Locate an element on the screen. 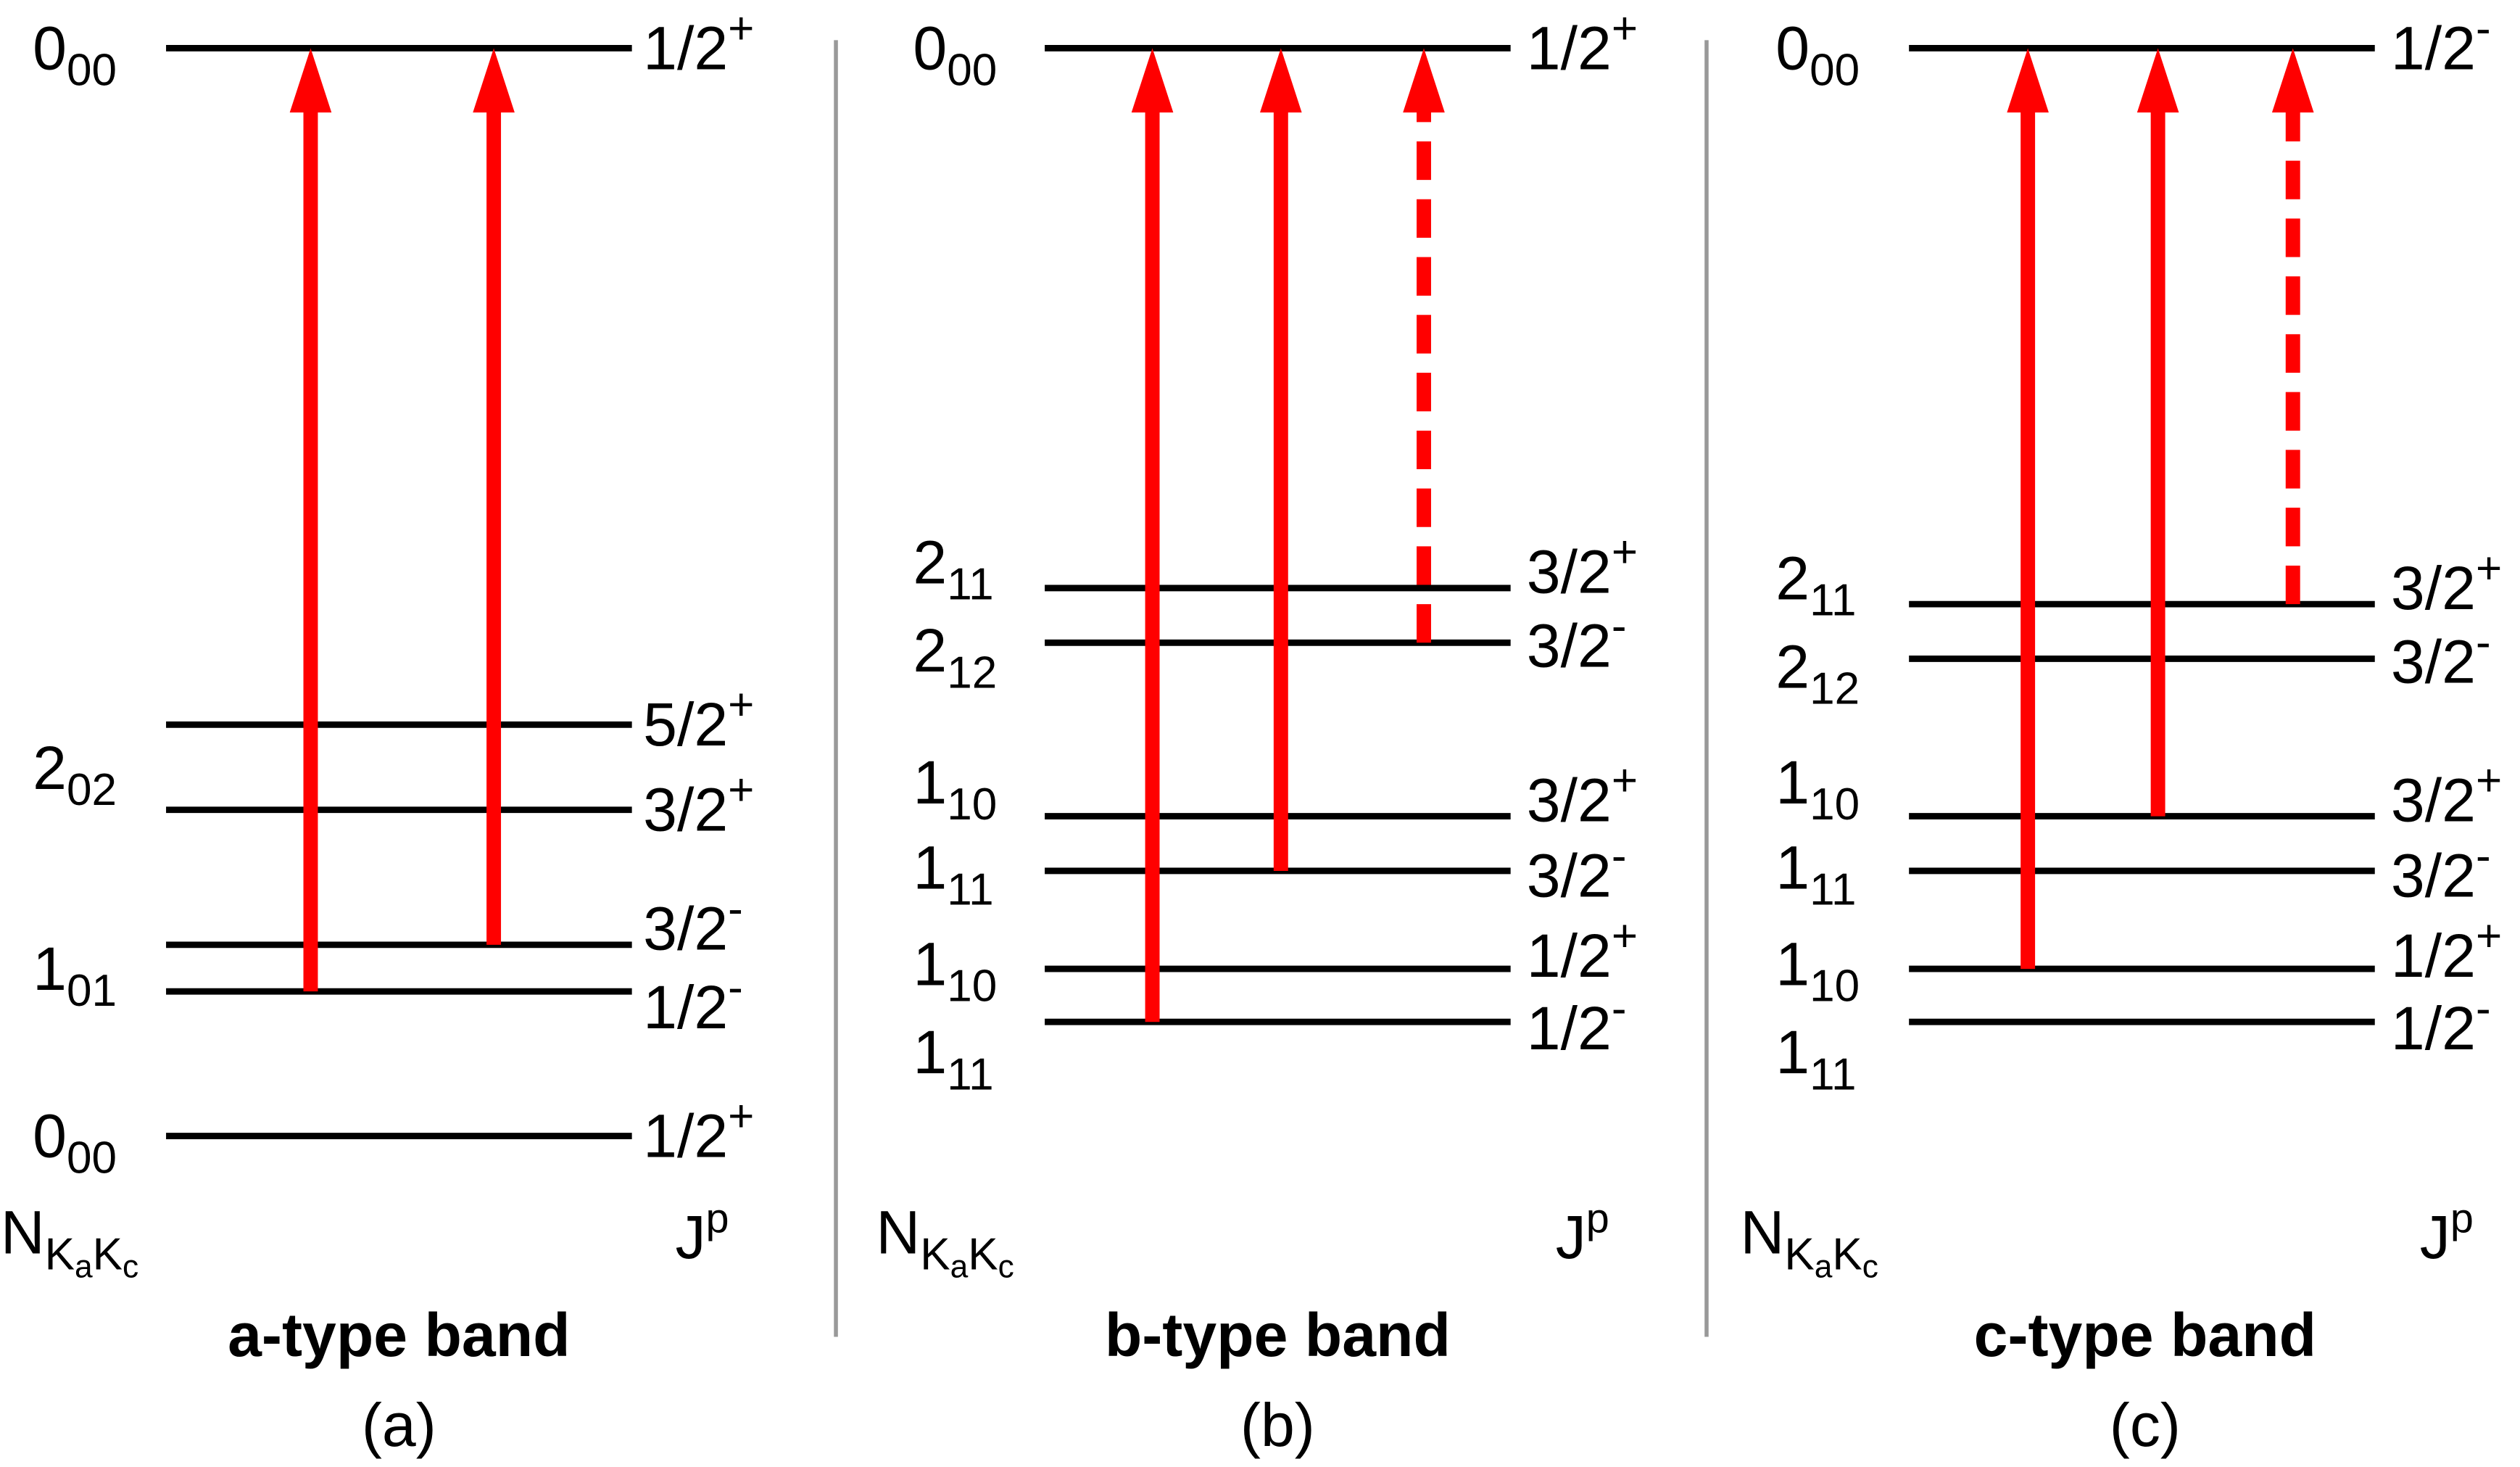 Image resolution: width=2520 pixels, height=1467 pixels. level-label: 212 is located at coordinates (1817, 673).